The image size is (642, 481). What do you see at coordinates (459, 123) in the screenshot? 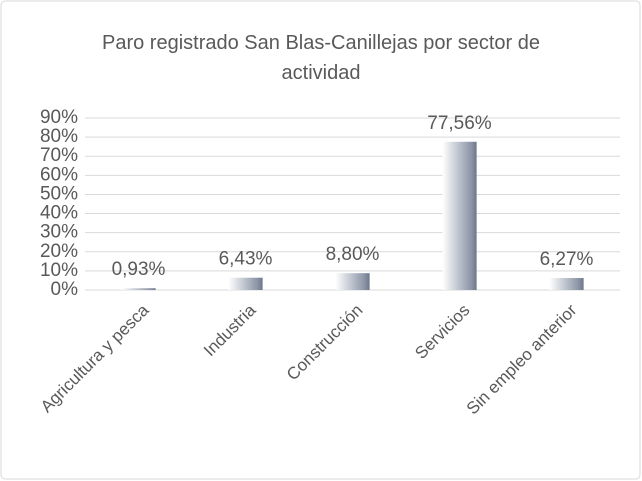
I see `data-label: 77,56%` at bounding box center [459, 123].